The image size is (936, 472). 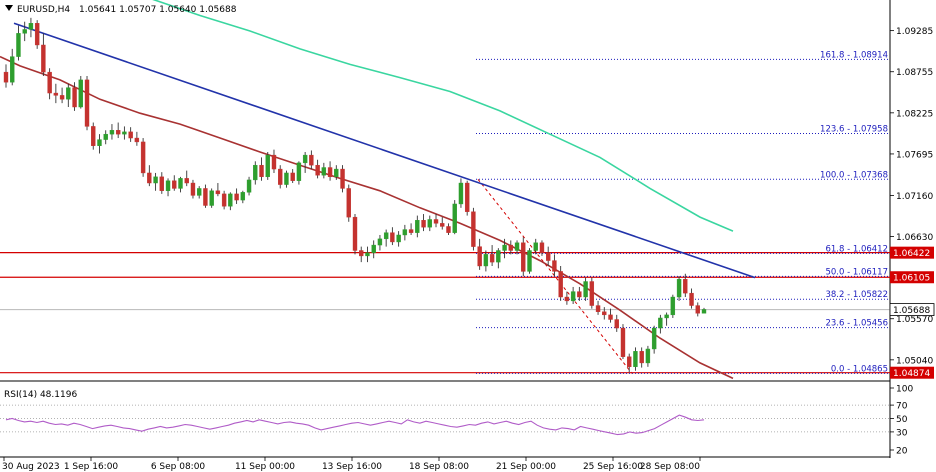 What do you see at coordinates (555, 276) in the screenshot?
I see `fib-swing-line` at bounding box center [555, 276].